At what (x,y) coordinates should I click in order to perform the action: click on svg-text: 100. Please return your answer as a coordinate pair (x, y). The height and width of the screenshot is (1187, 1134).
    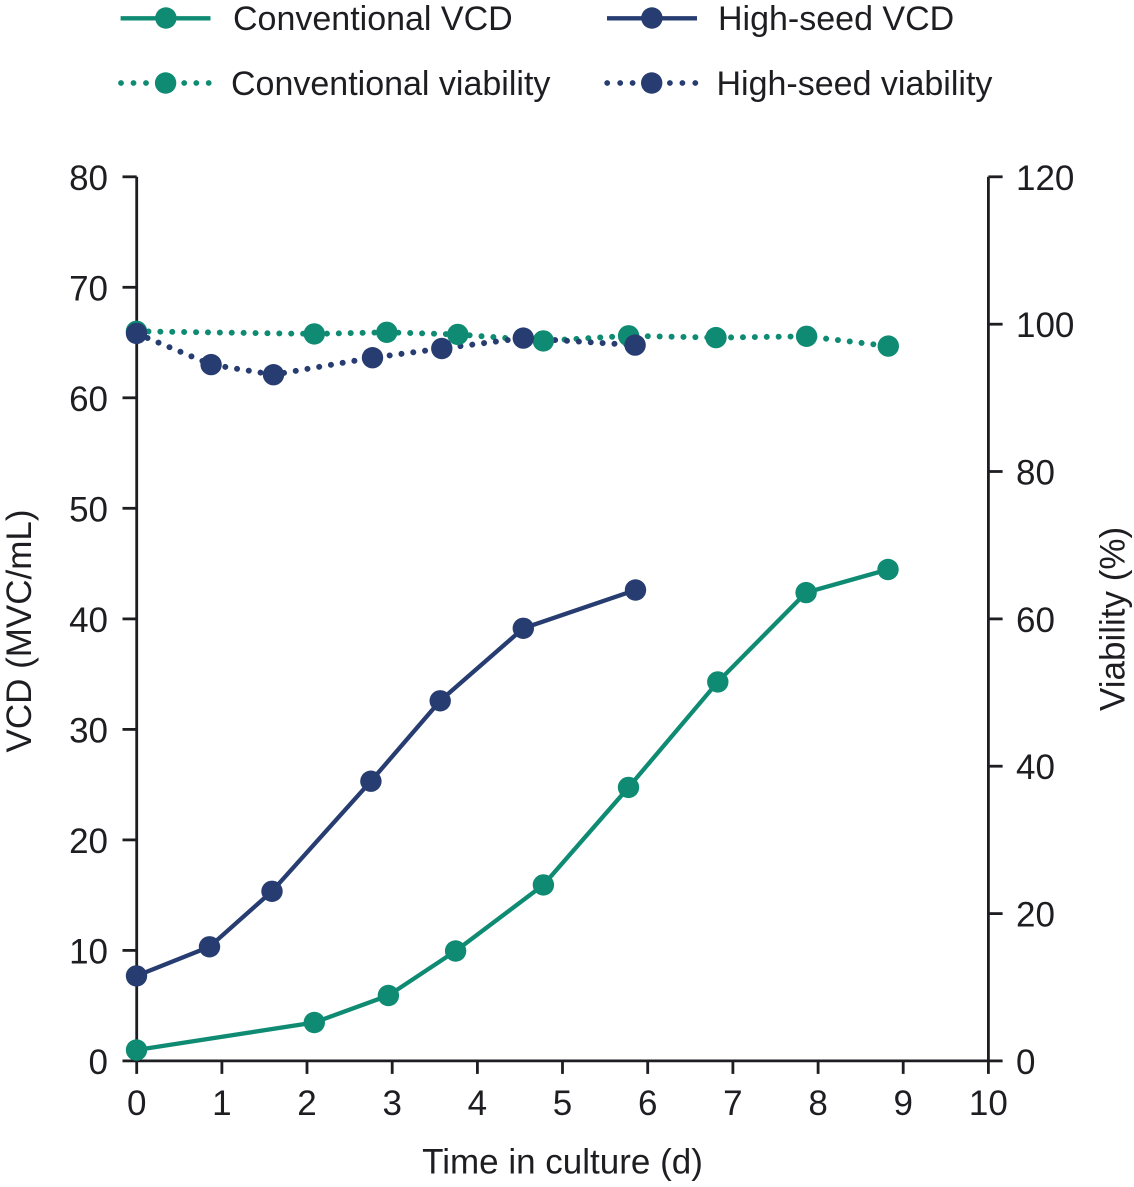
    Looking at the image, I should click on (1045, 325).